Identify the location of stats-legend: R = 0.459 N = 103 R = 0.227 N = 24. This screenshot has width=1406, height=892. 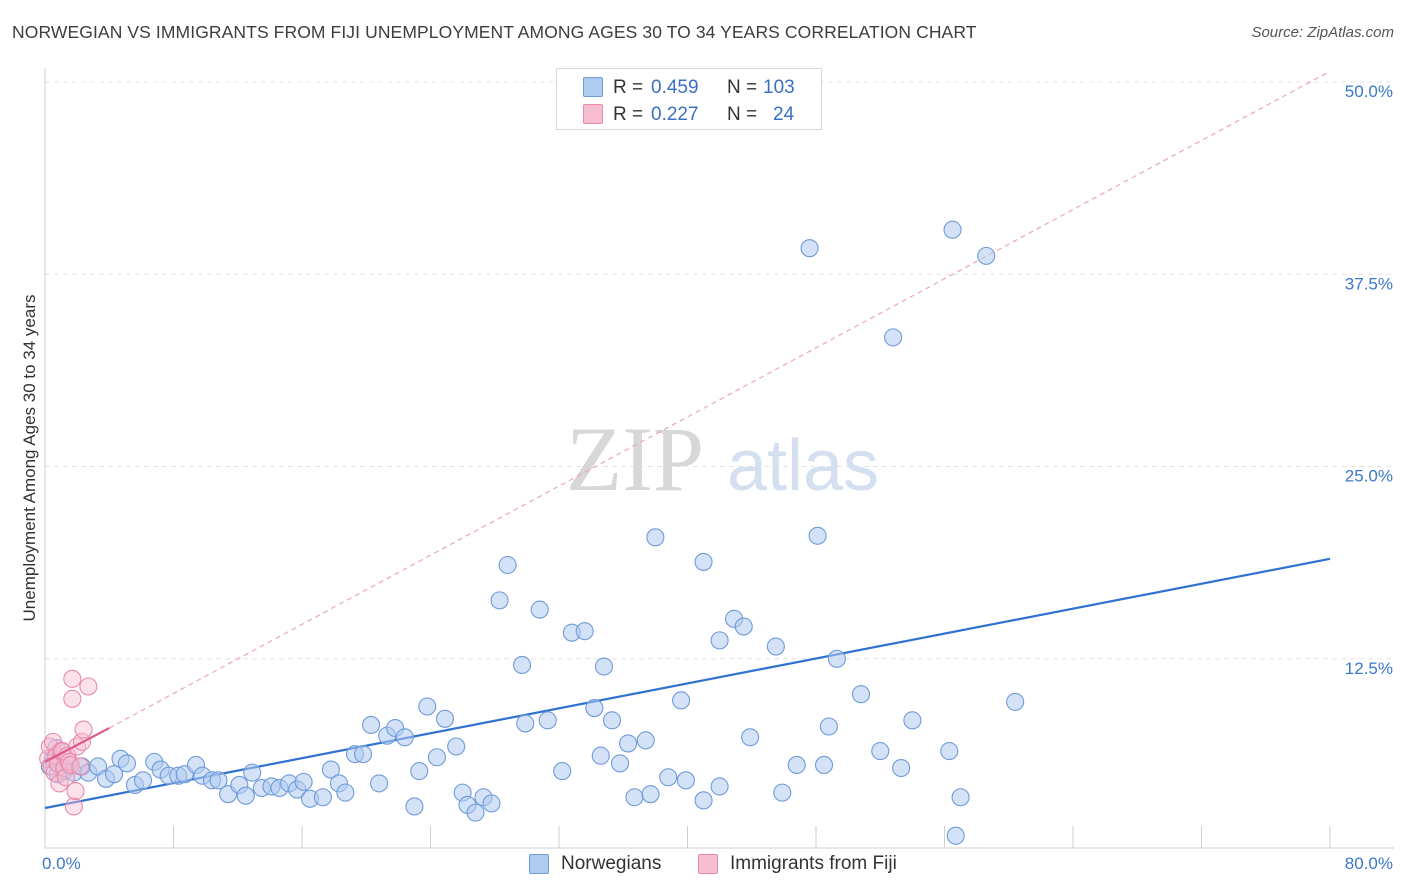
(689, 99).